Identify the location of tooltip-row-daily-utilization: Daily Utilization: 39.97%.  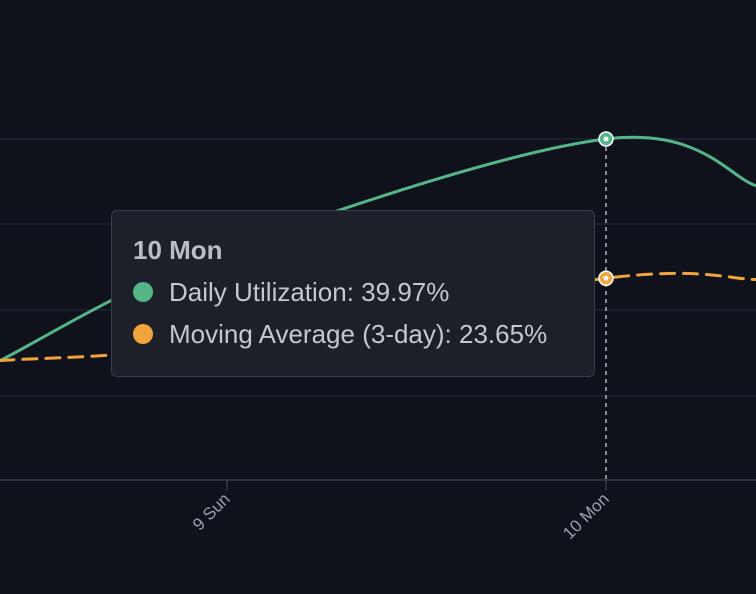
(353, 292).